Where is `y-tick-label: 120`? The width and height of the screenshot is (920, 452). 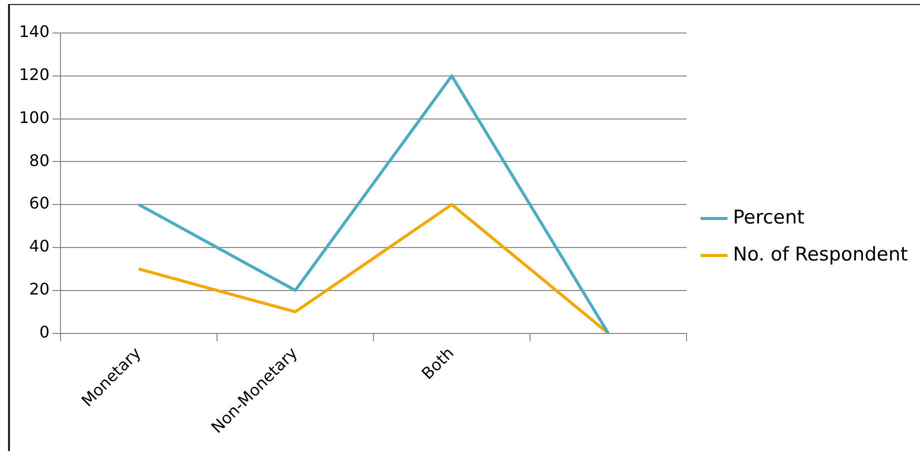 y-tick-label: 120 is located at coordinates (34, 74).